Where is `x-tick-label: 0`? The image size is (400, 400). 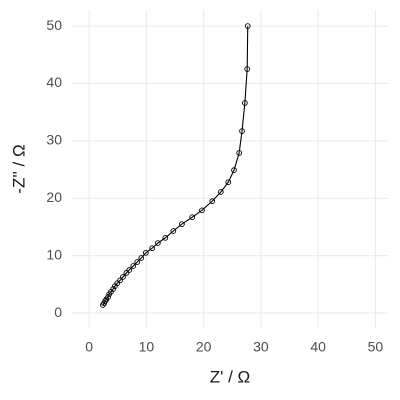
x-tick-label: 0 is located at coordinates (89, 347).